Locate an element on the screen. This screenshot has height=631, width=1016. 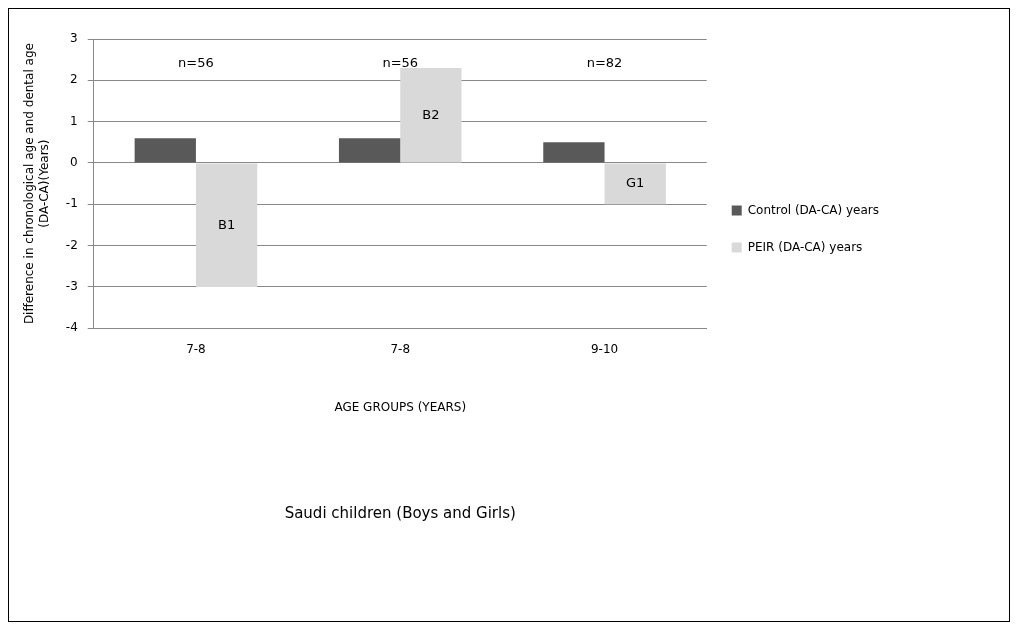
x-tick-label: 9-10 is located at coordinates (604, 348).